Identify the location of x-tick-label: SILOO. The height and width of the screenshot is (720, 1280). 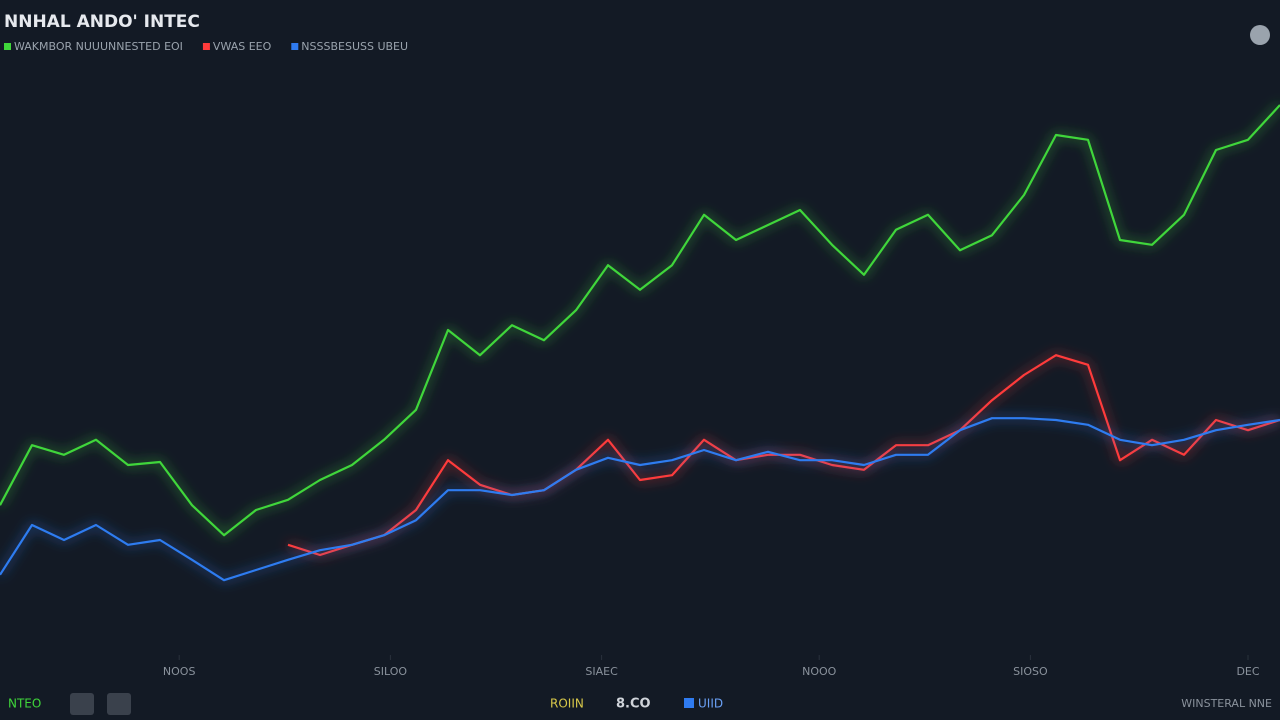
(391, 671).